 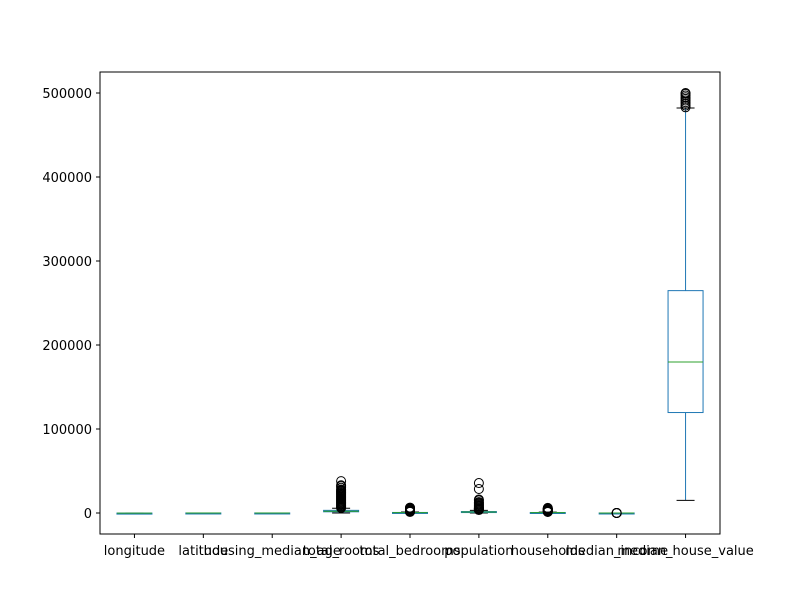 What do you see at coordinates (272, 551) in the screenshot?
I see `x-tick-label: housing_median_age` at bounding box center [272, 551].